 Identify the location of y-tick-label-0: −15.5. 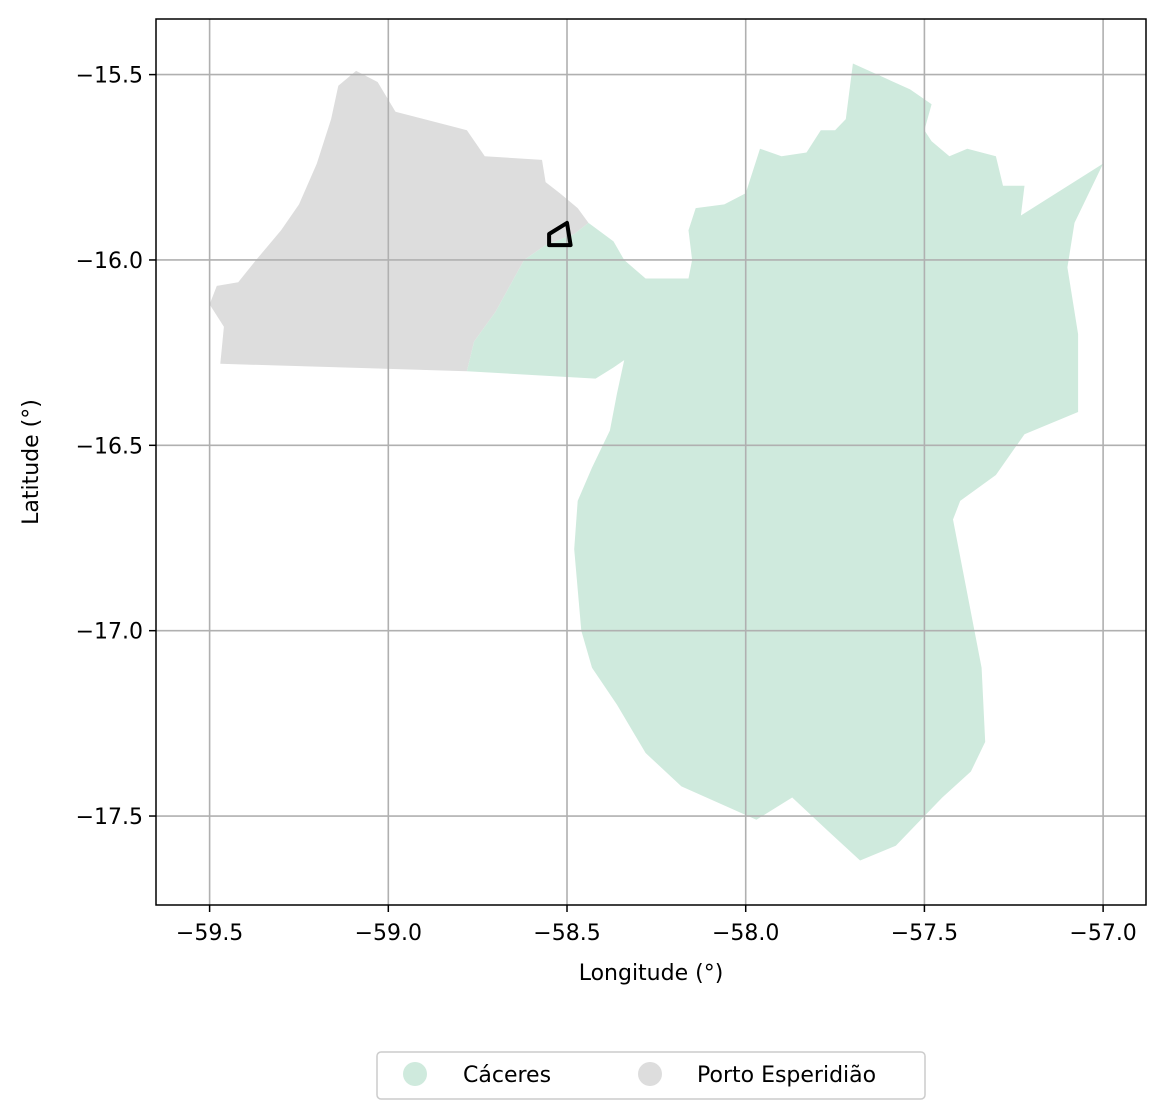
(109, 76).